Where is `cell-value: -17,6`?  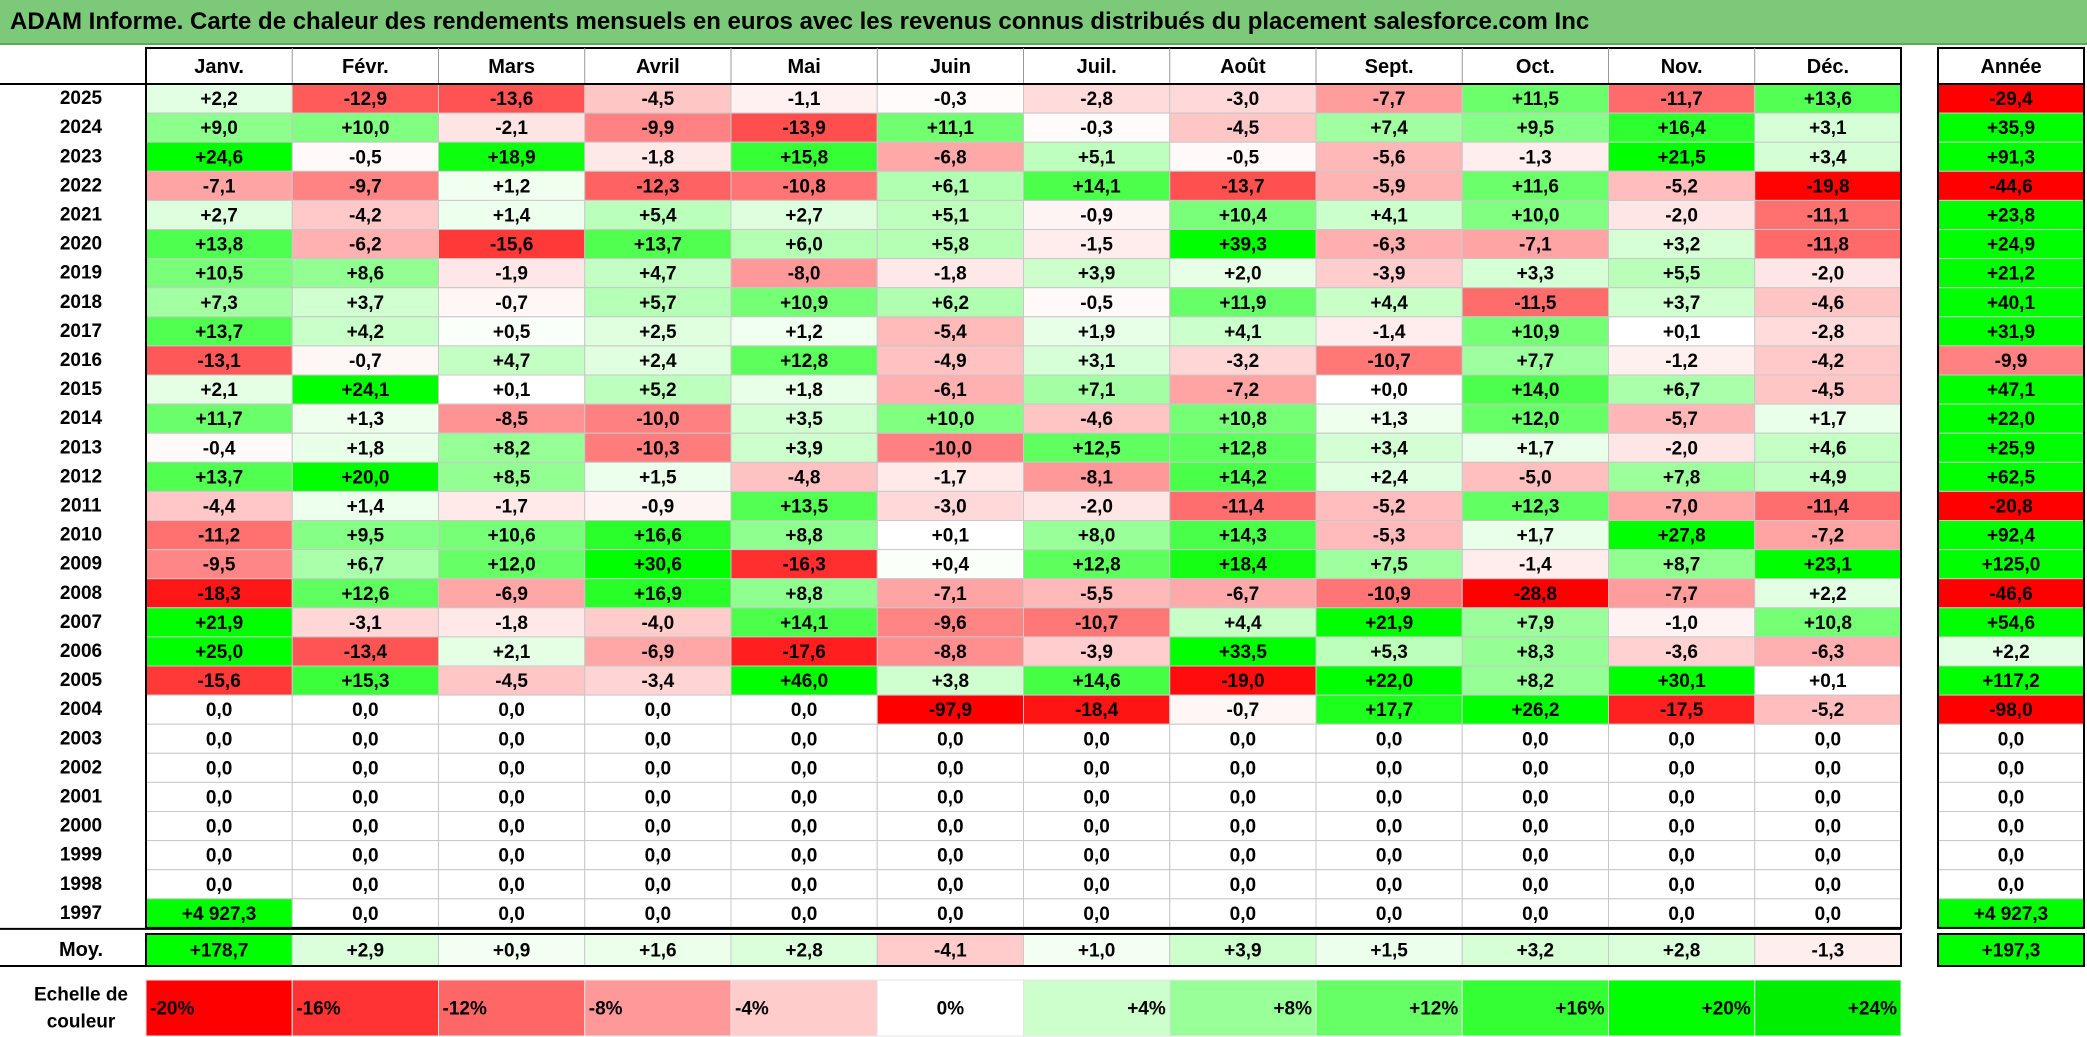 cell-value: -17,6 is located at coordinates (803, 652).